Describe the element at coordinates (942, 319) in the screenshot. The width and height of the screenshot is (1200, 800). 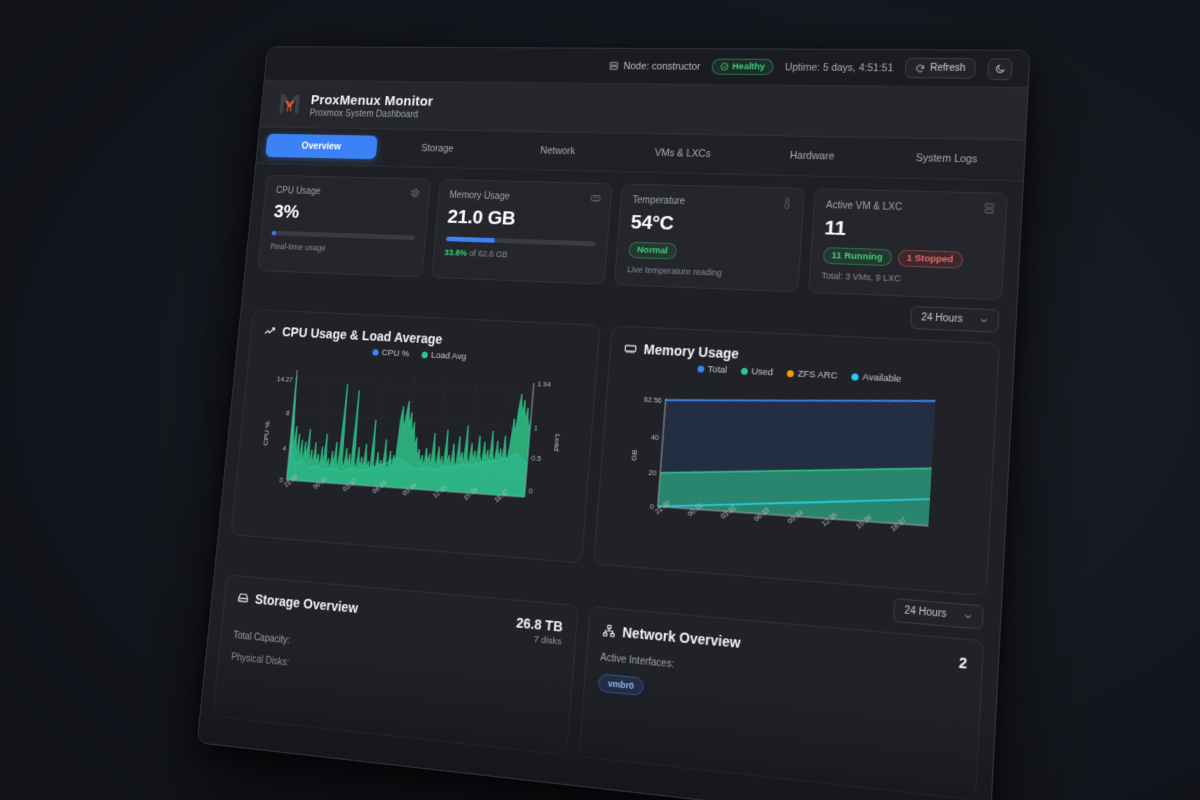
I see `time-range-value-top: 24 Hours` at that location.